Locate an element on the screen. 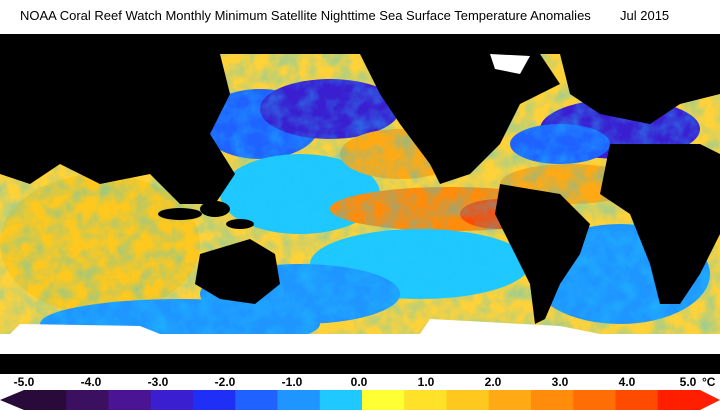 The width and height of the screenshot is (720, 411). tick-label: -1.0 is located at coordinates (292, 382).